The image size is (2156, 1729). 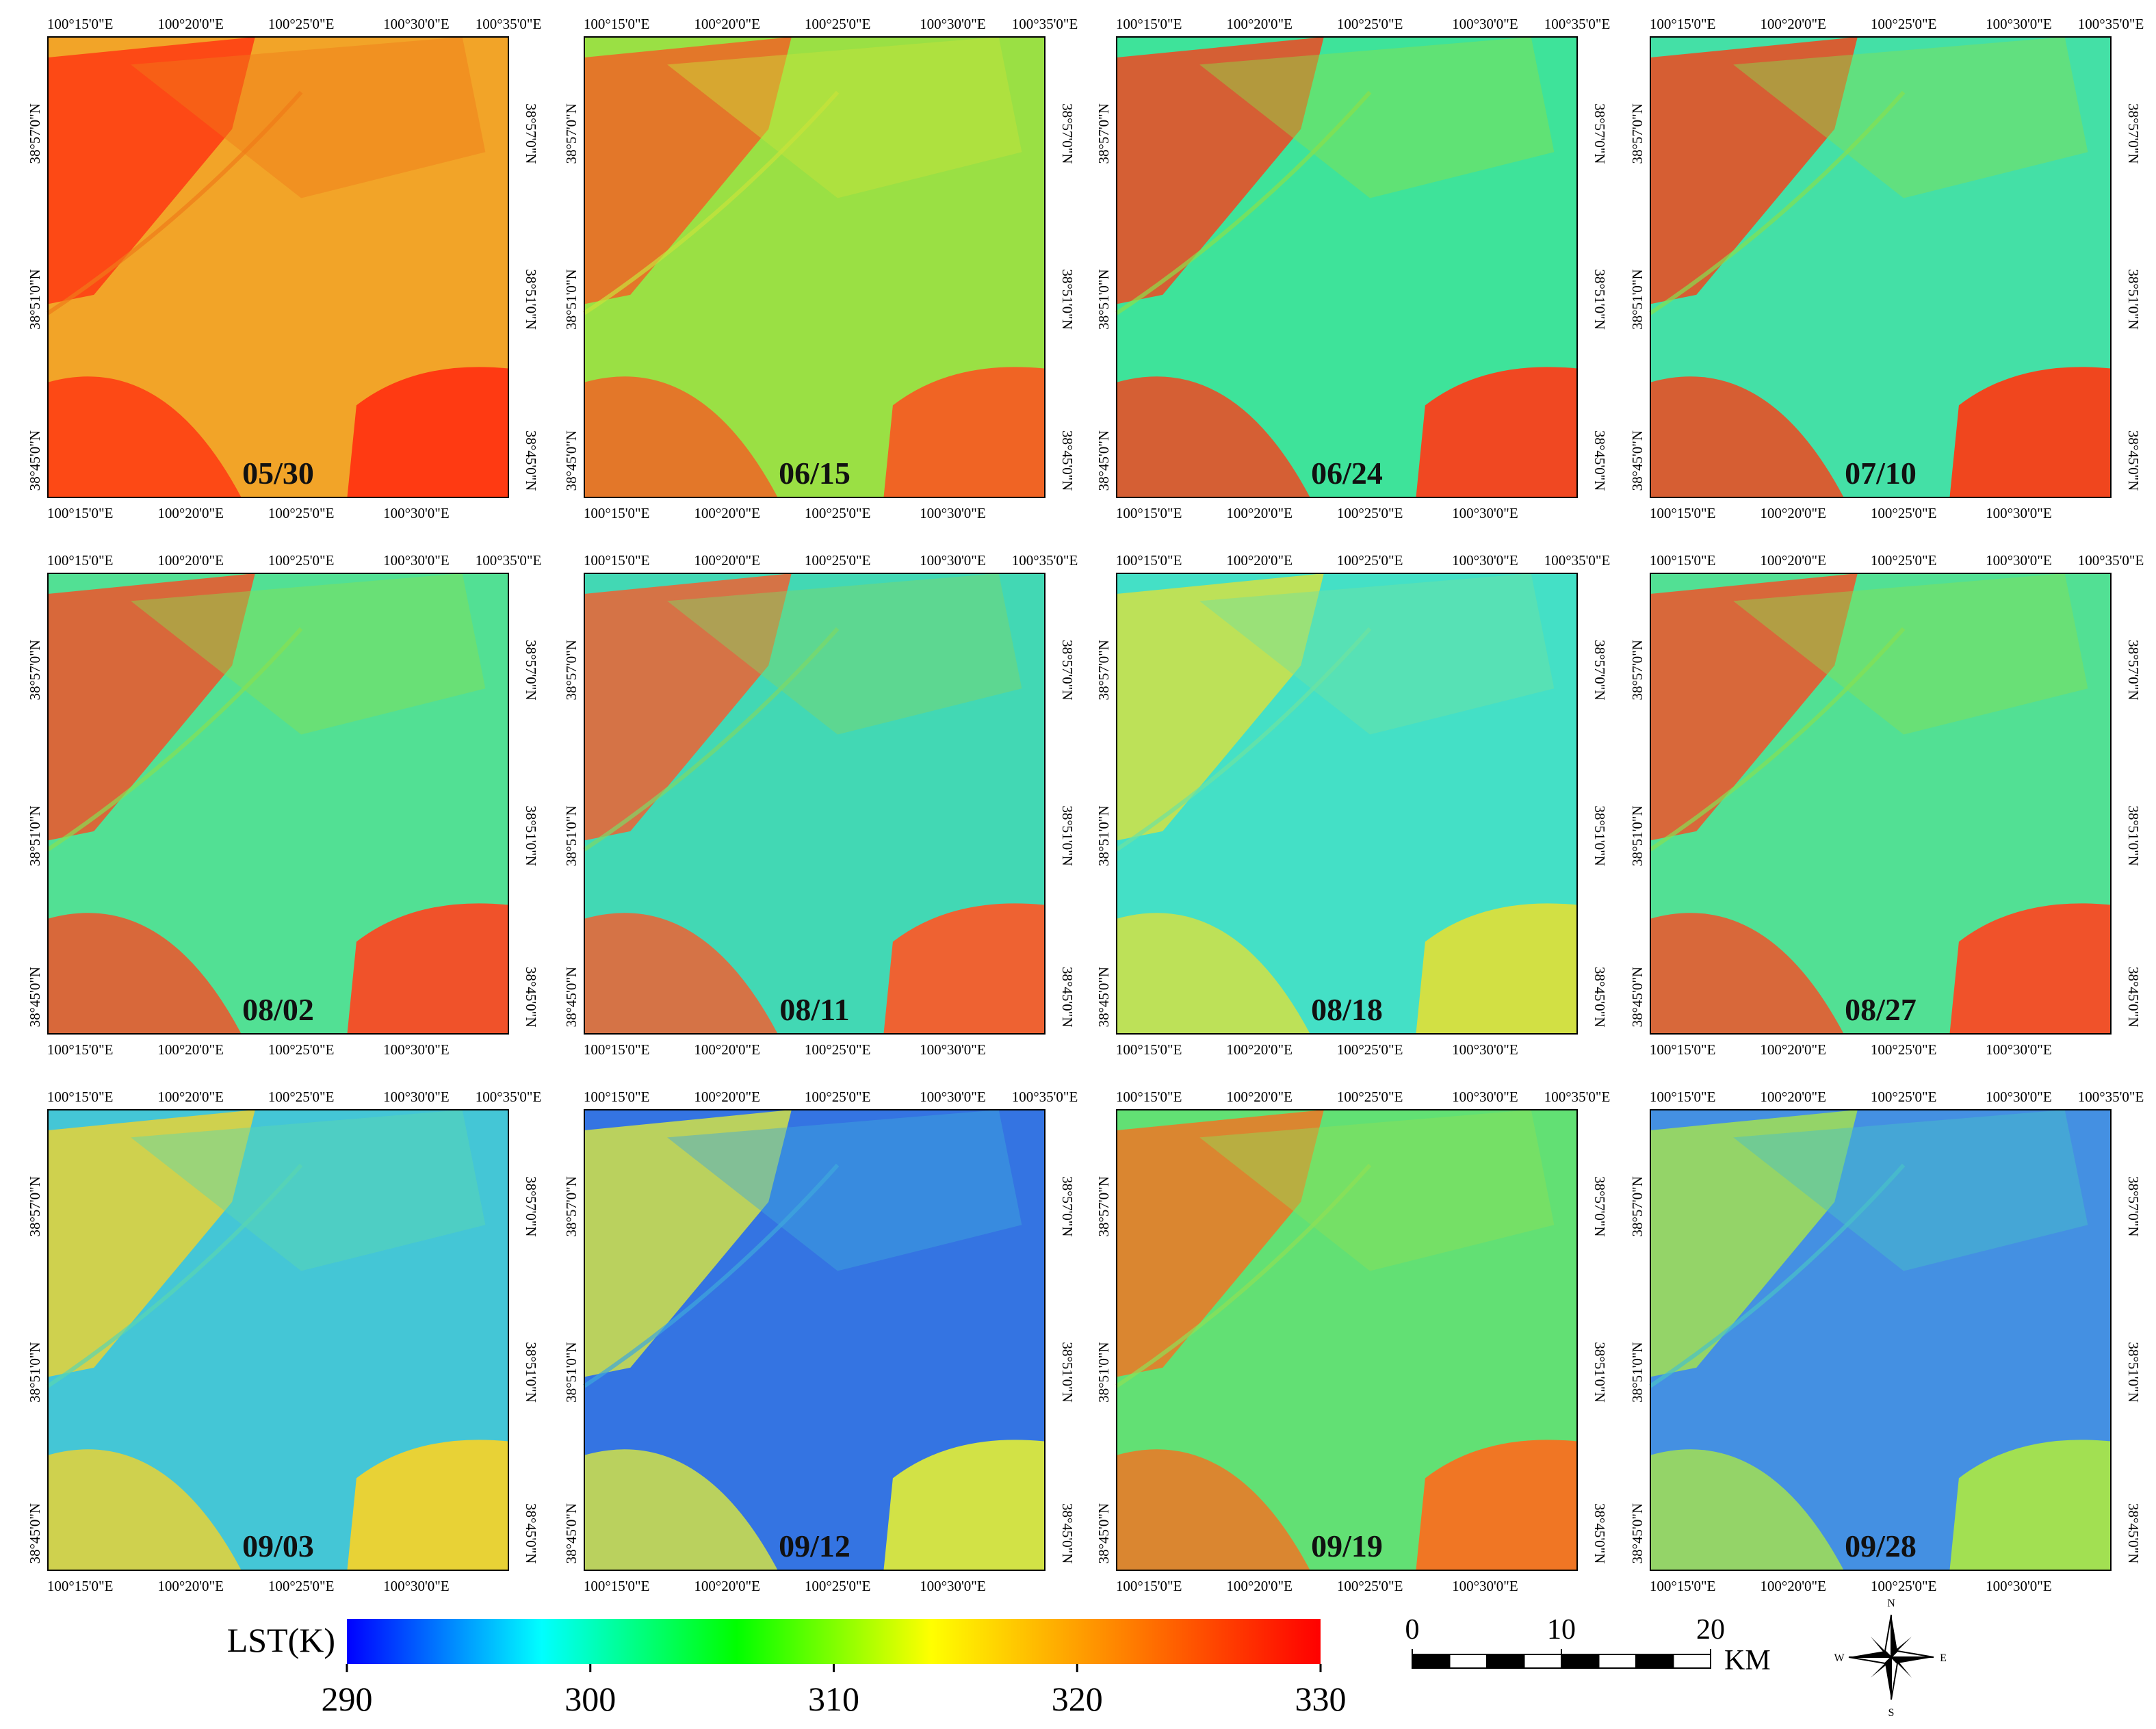 I want to click on date-label: 09/12, so click(x=814, y=1546).